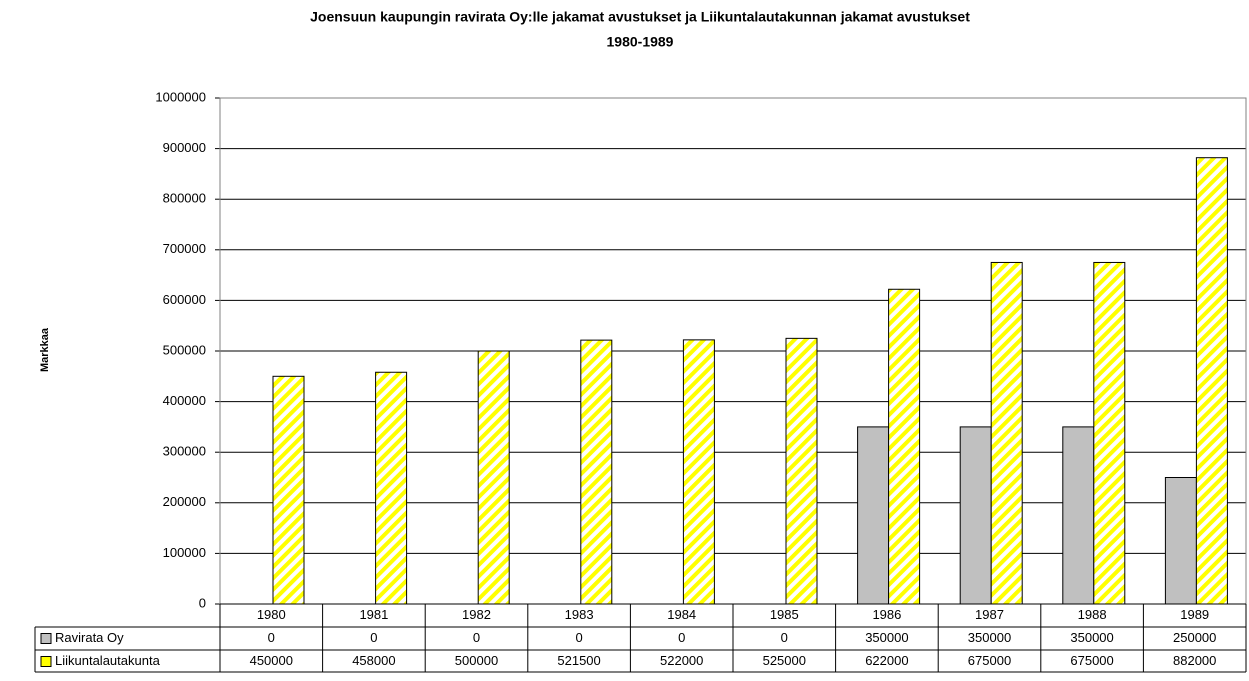  Describe the element at coordinates (1092, 614) in the screenshot. I see `x-tick-label: 1988` at that location.